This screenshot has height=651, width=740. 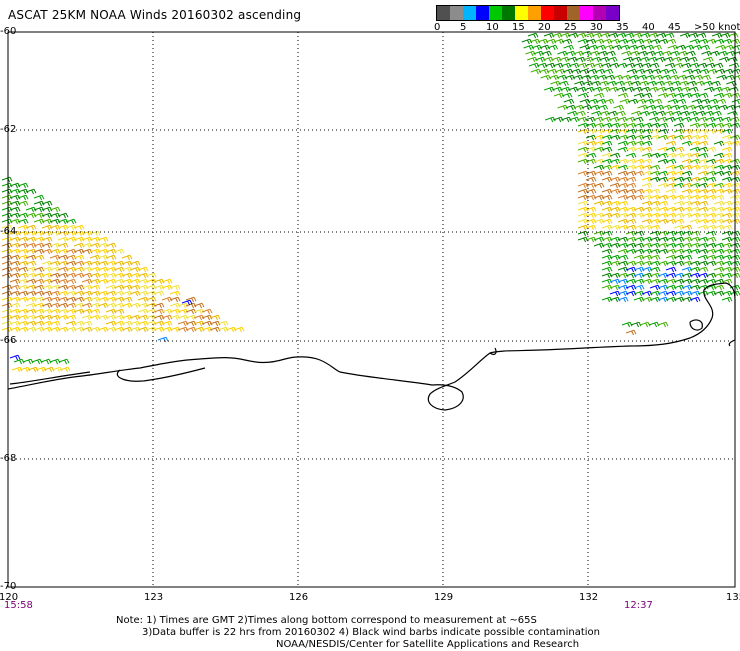 What do you see at coordinates (299, 597) in the screenshot?
I see `longitude-label: 126` at bounding box center [299, 597].